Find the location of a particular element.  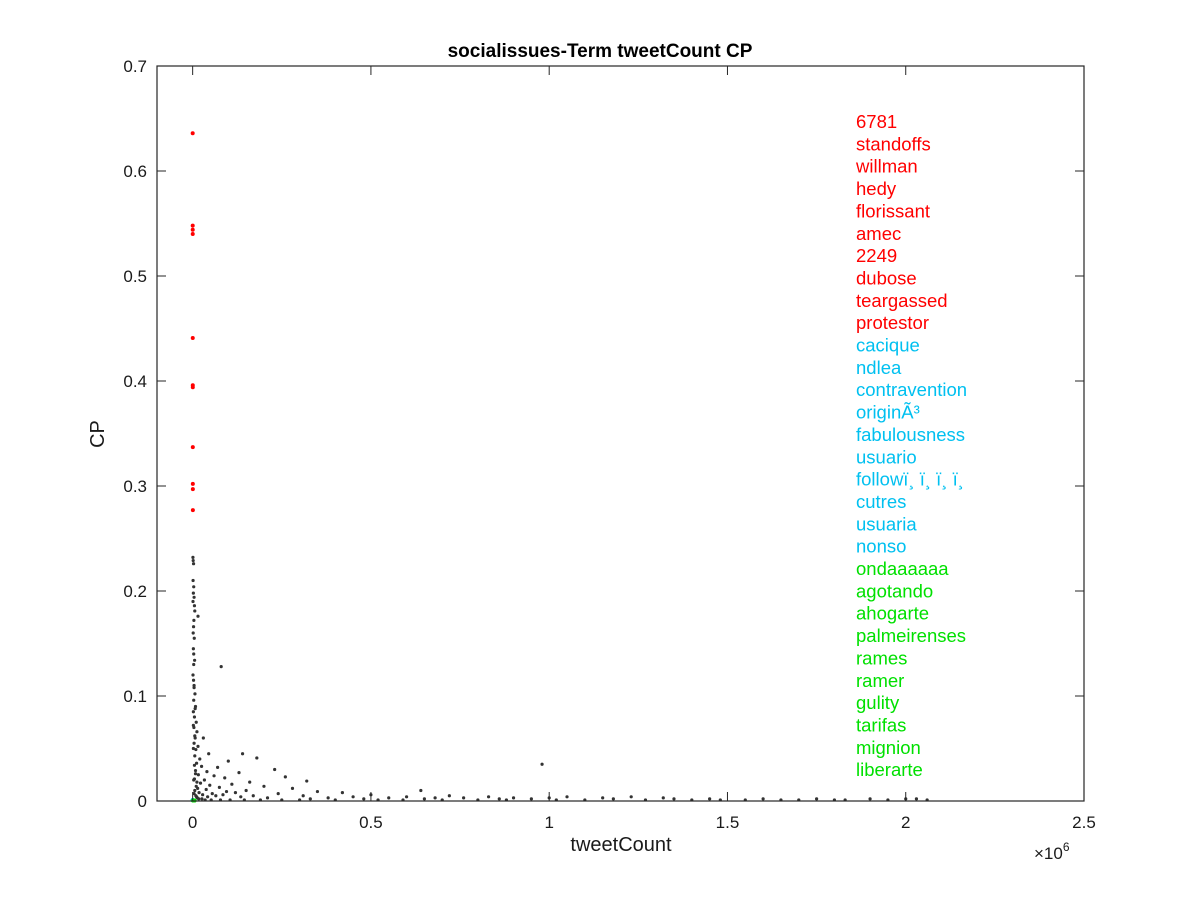

term-word: ndlea is located at coordinates (879, 367).